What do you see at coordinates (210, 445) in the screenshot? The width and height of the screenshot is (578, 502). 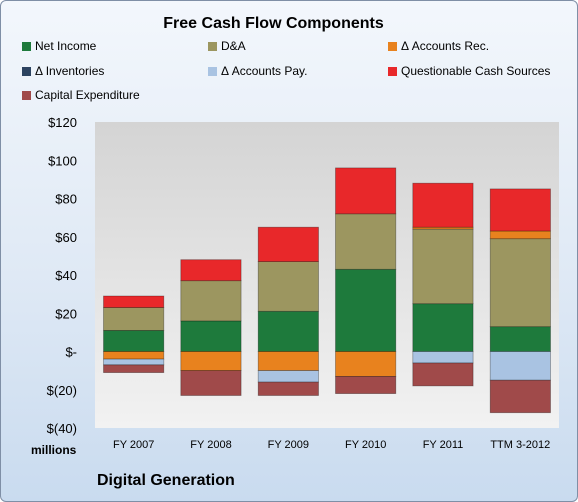 I see `x-tick-label: FY 2008` at bounding box center [210, 445].